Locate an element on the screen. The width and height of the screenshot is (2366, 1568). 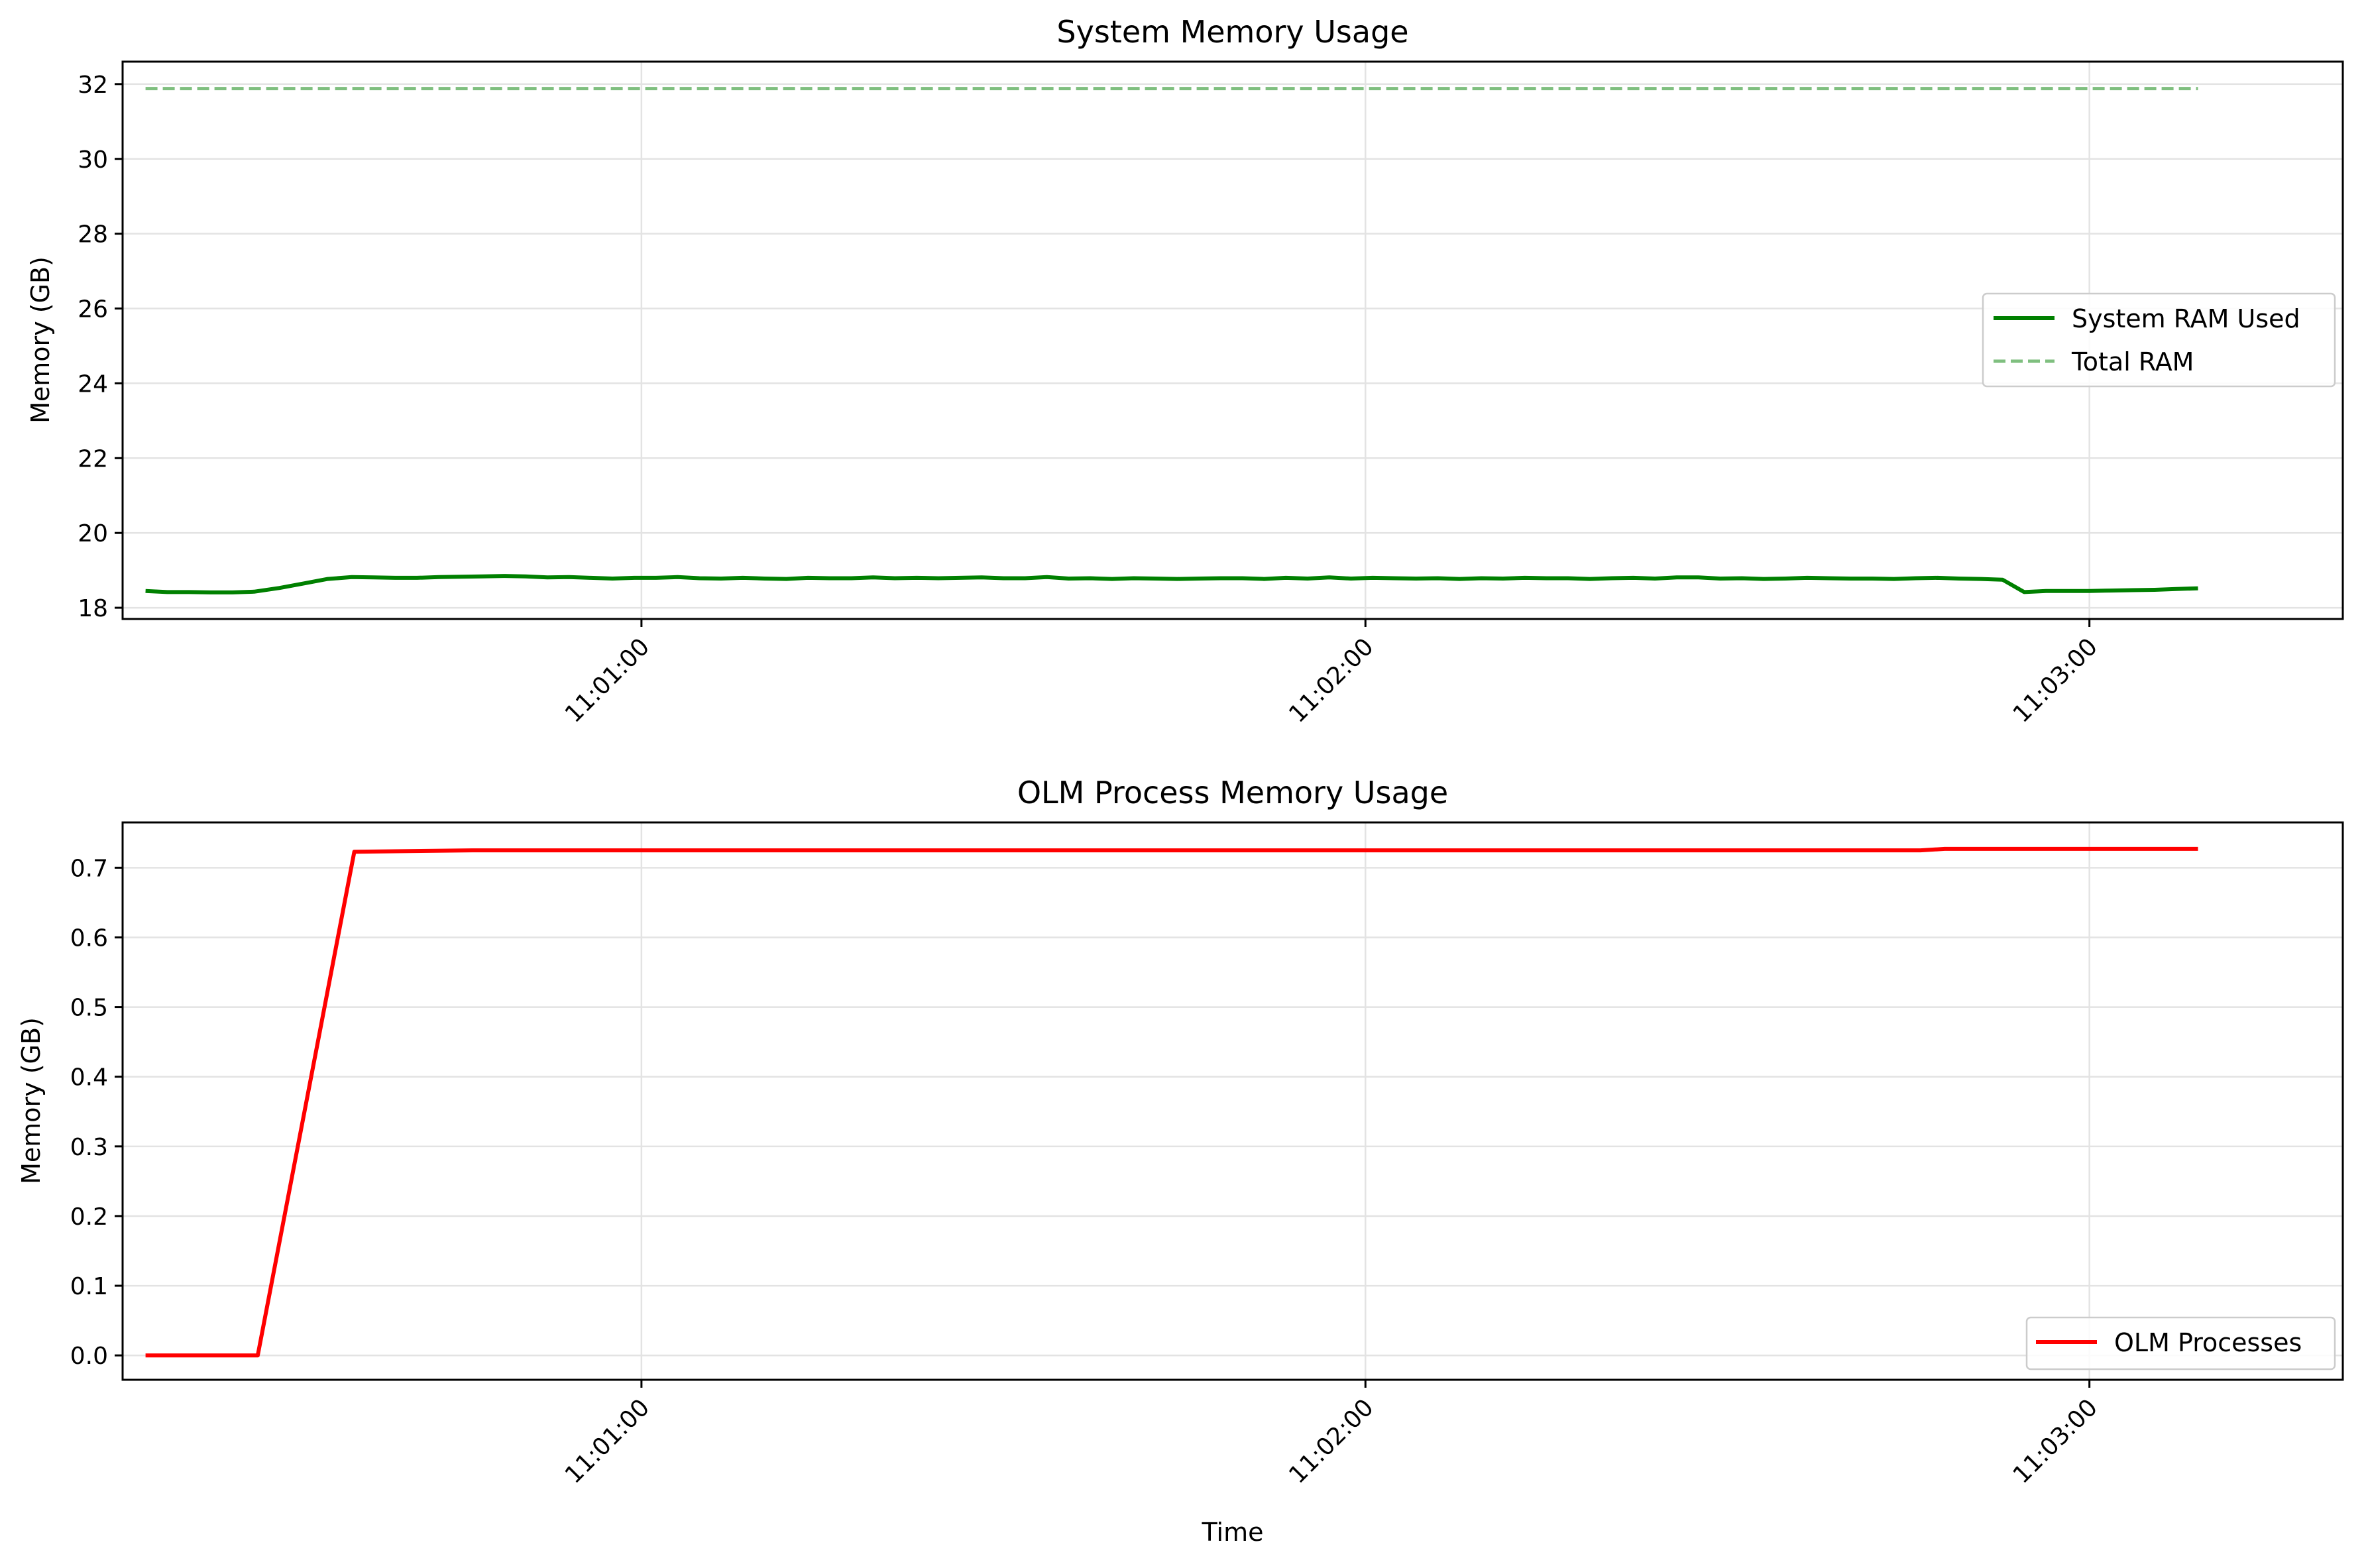
series-line-system-ram-used is located at coordinates (1171, 584).